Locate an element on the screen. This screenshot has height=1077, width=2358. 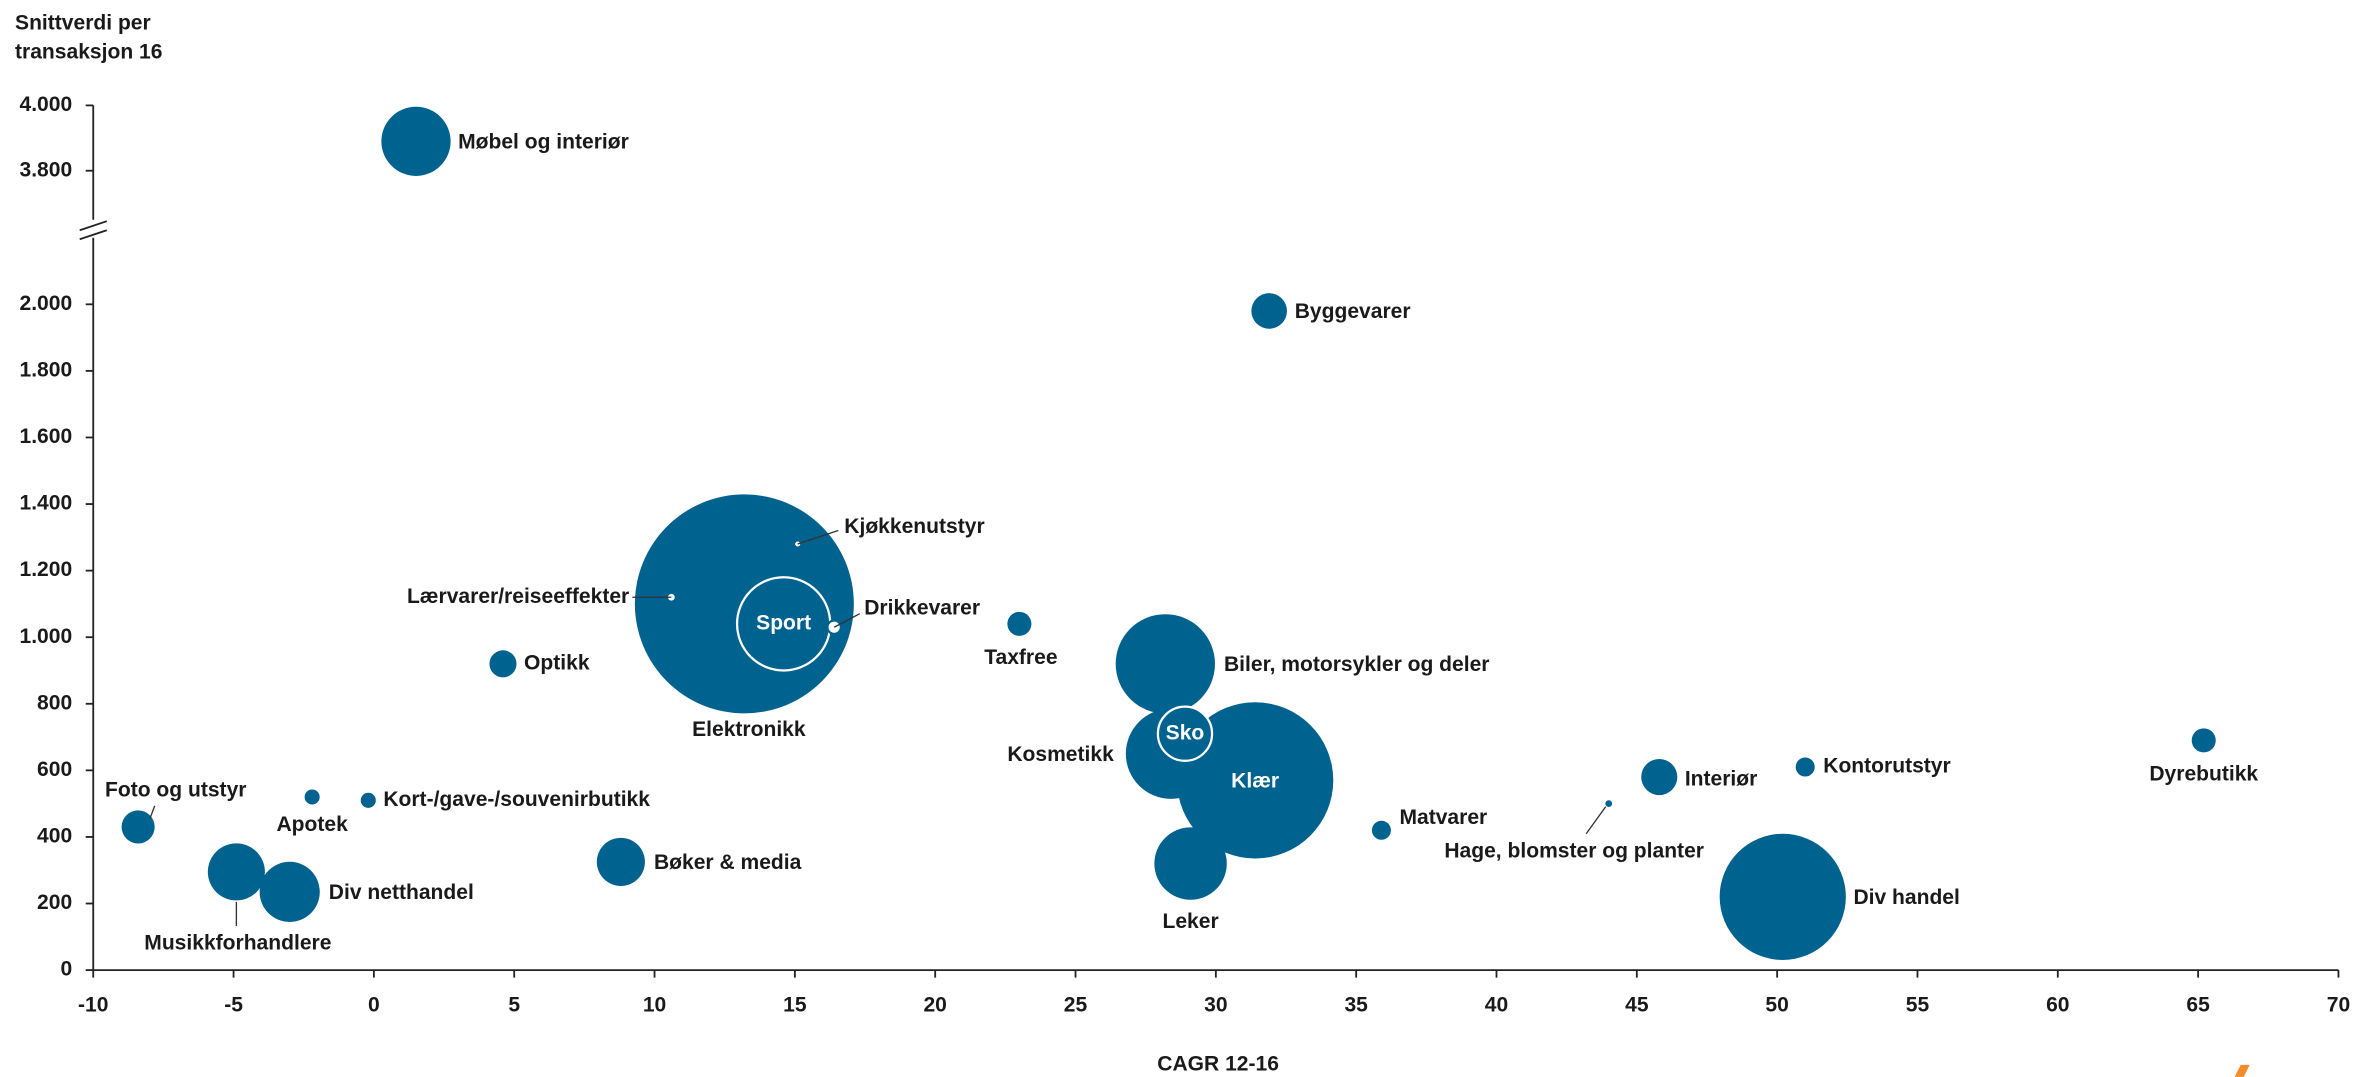
bubble-label: Div handel is located at coordinates (1906, 897).